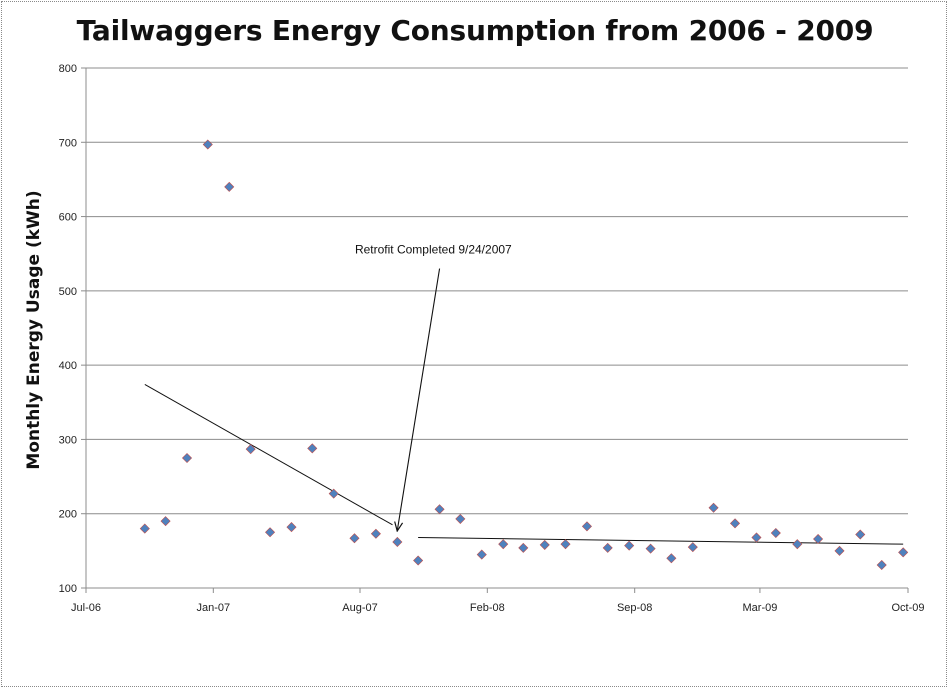 This screenshot has height=690, width=950. I want to click on y-tick-label: 700, so click(68, 143).